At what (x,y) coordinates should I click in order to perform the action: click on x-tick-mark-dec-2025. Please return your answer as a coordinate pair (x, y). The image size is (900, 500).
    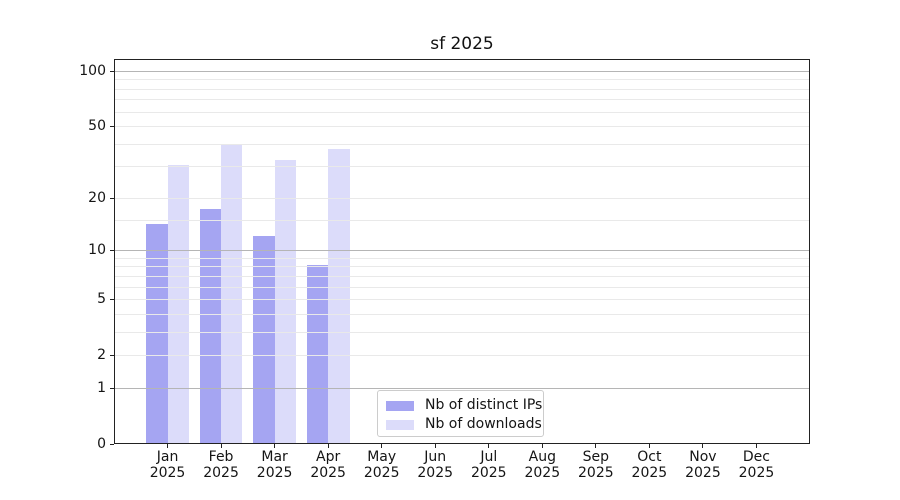
    Looking at the image, I should click on (756, 446).